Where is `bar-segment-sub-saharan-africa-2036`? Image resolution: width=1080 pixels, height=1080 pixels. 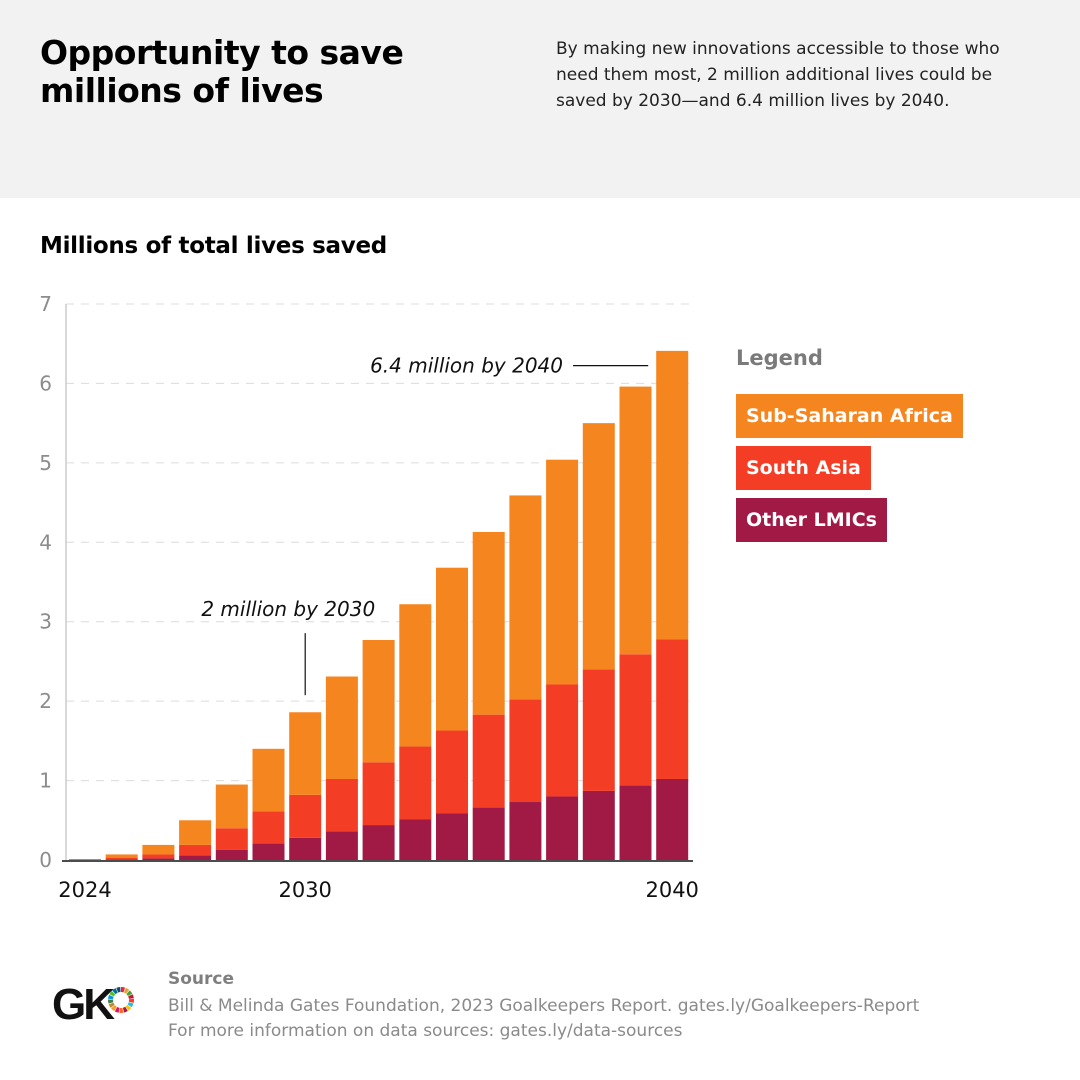 bar-segment-sub-saharan-africa-2036 is located at coordinates (525, 597).